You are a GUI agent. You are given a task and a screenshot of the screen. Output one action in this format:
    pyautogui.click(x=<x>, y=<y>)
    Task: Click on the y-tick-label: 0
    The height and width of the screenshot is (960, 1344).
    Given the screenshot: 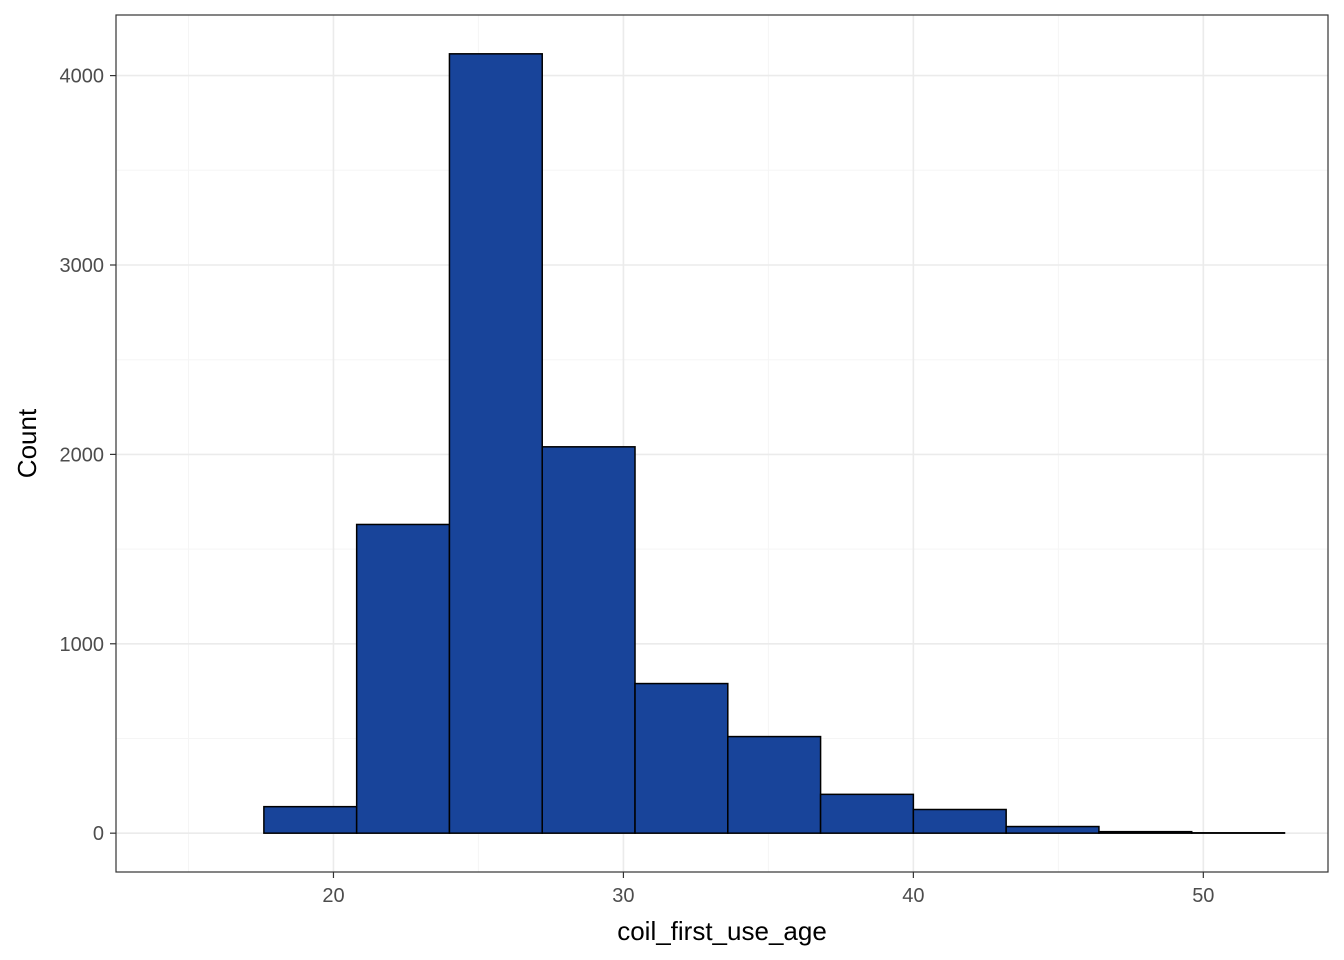 What is the action you would take?
    pyautogui.click(x=98, y=834)
    